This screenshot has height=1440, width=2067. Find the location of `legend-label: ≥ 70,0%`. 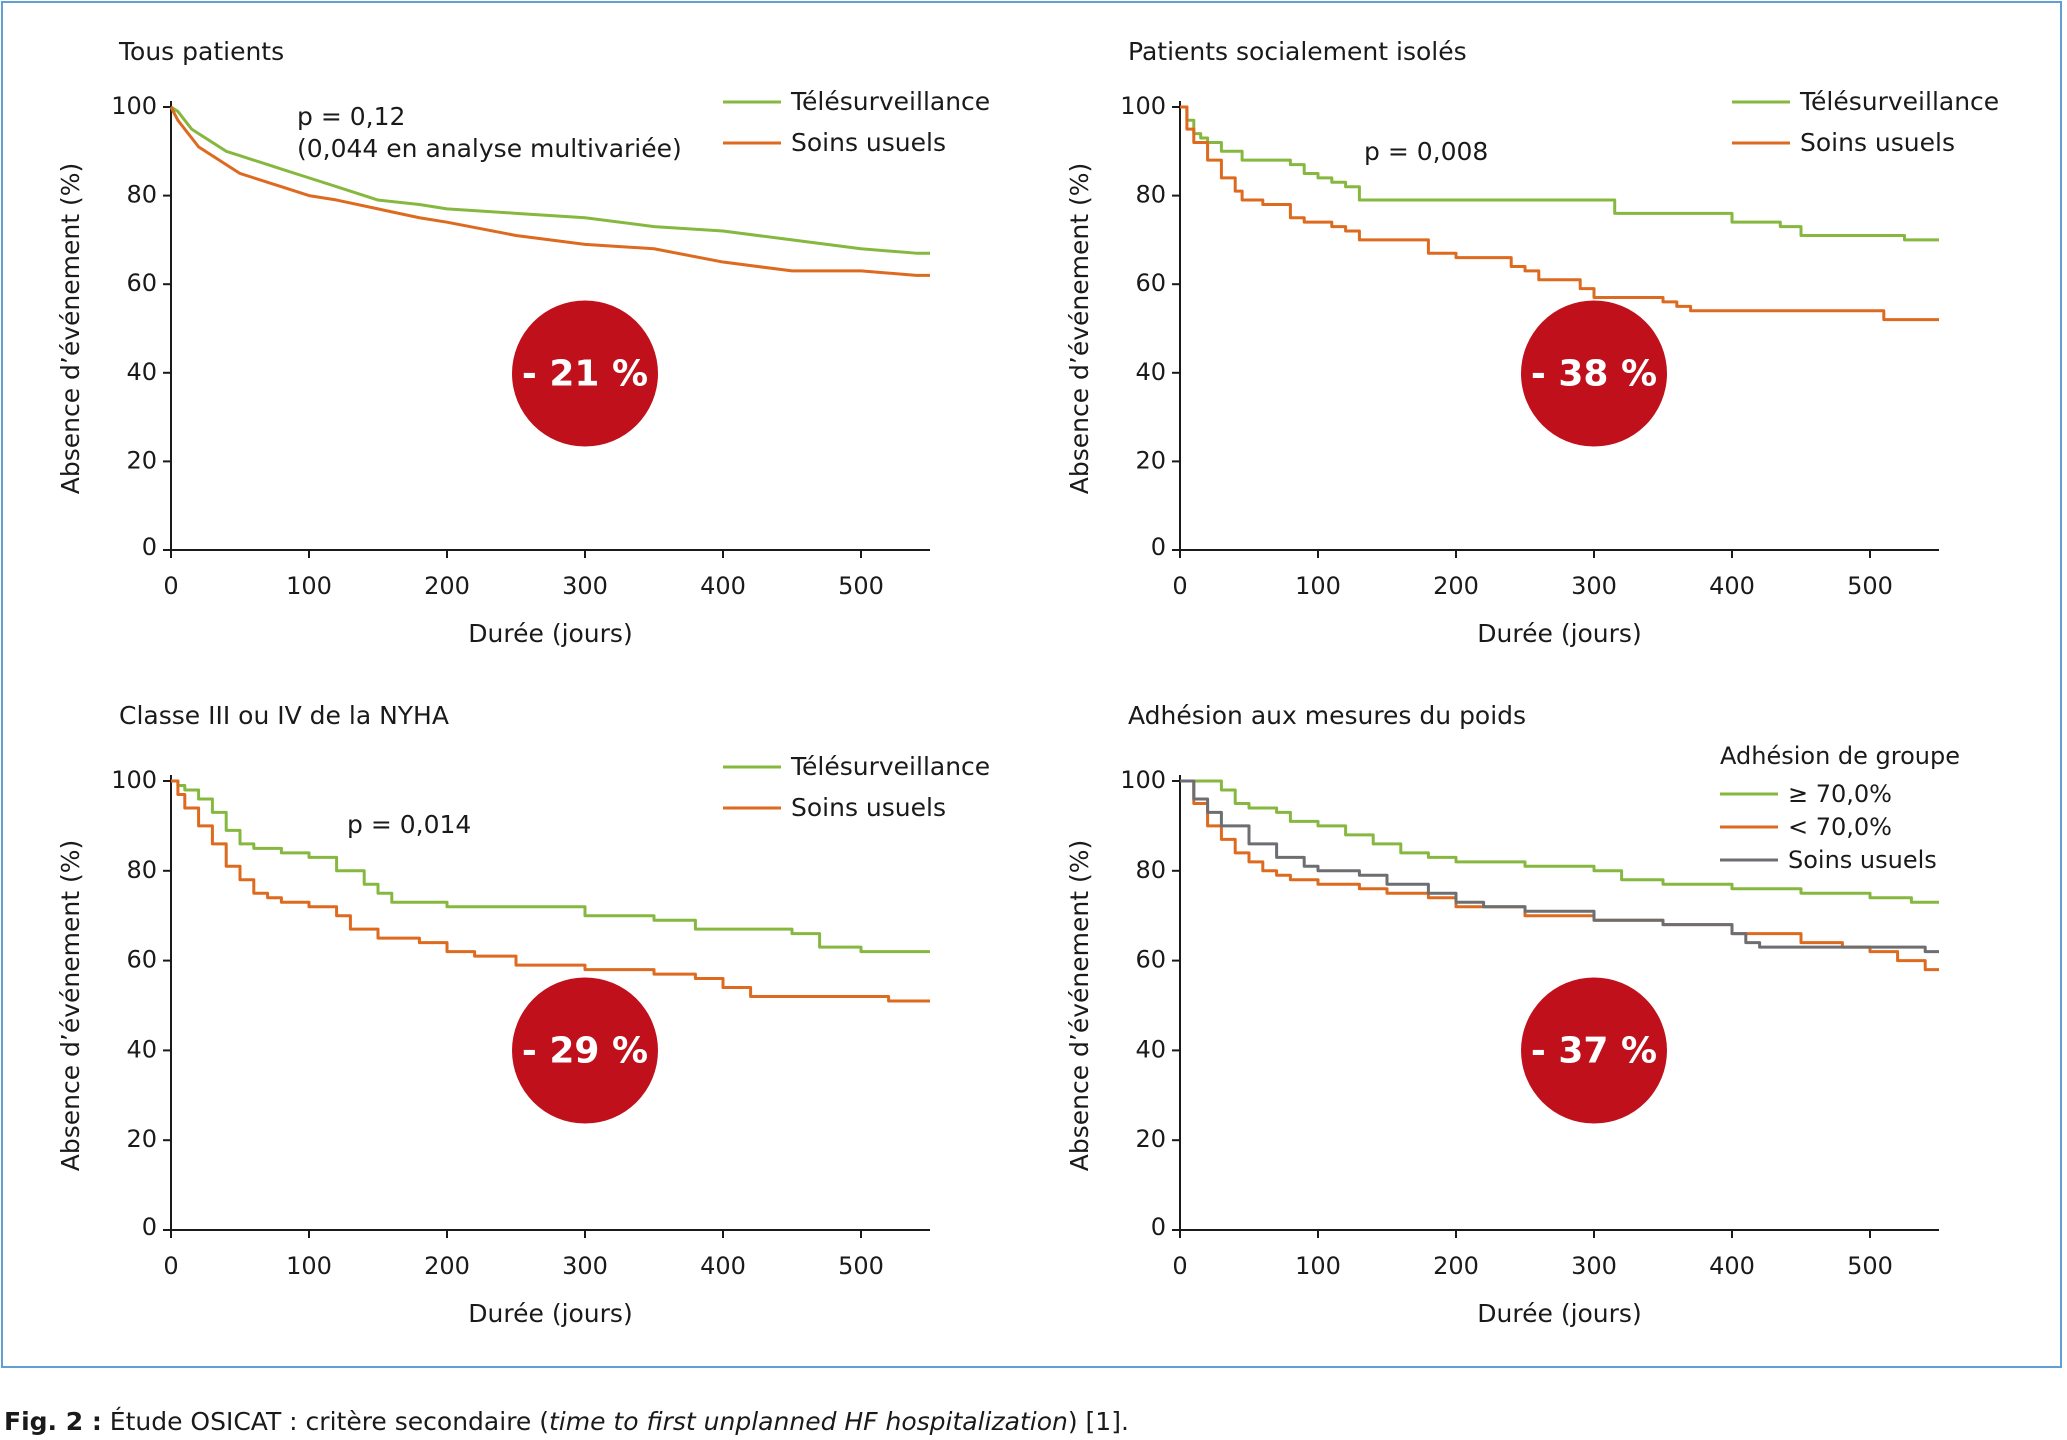

legend-label: ≥ 70,0% is located at coordinates (1840, 794).